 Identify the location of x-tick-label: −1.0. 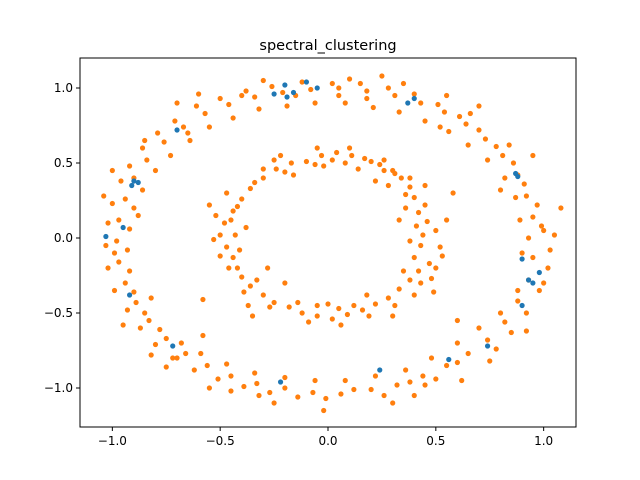
(112, 441).